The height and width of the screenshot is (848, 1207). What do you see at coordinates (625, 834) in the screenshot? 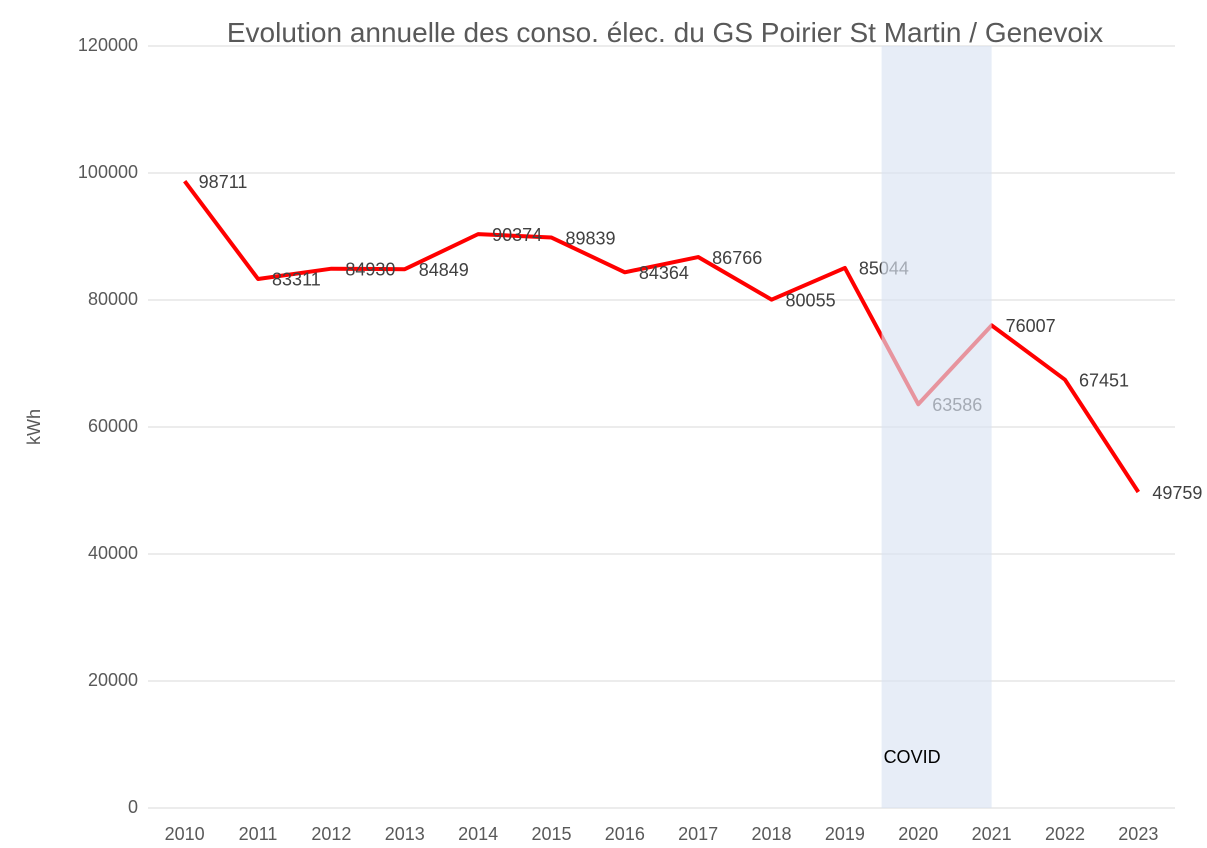
I see `x-tick-label: 2016` at bounding box center [625, 834].